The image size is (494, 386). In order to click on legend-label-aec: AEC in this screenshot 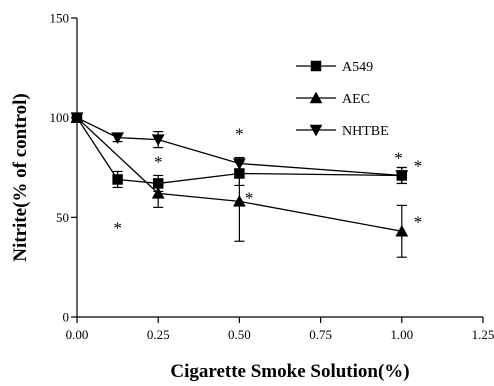, I will do `click(356, 99)`.